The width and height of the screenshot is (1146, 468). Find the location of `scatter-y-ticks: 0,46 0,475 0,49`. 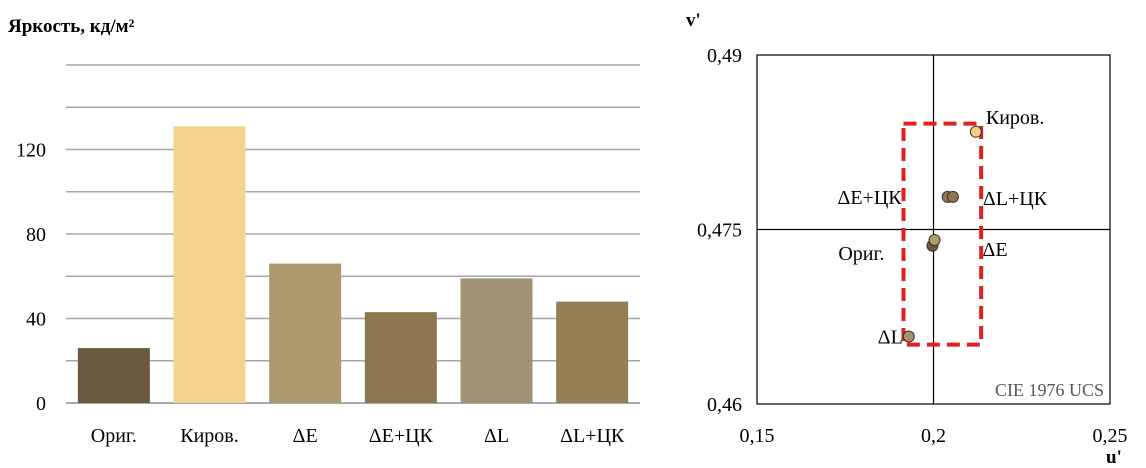

scatter-y-ticks: 0,46 0,475 0,49 is located at coordinates (719, 230).